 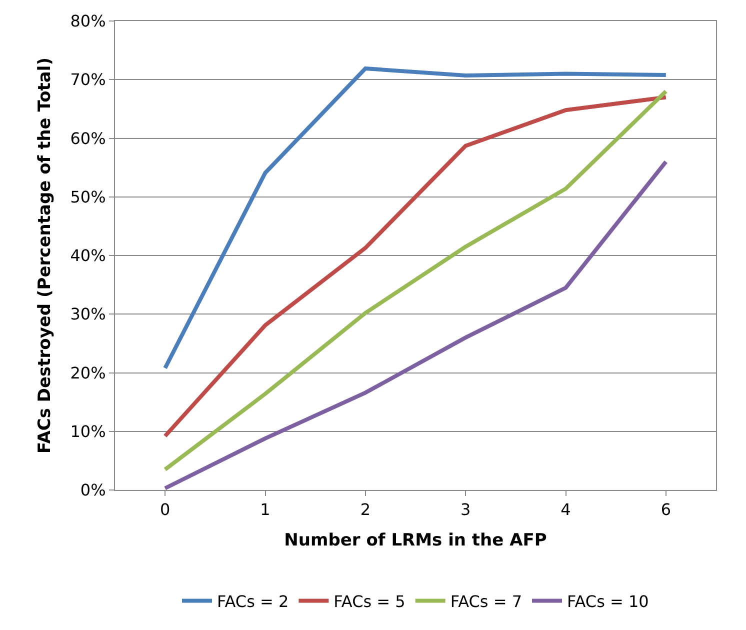 I want to click on y-axis-title: FACs Destroyed (Percentage of the Total), so click(x=44, y=256).